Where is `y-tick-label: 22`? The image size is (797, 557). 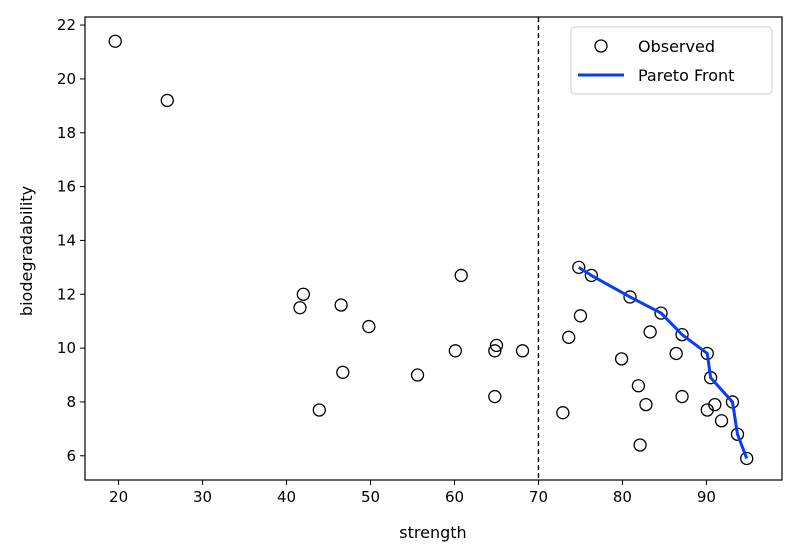
y-tick-label: 22 is located at coordinates (66, 25).